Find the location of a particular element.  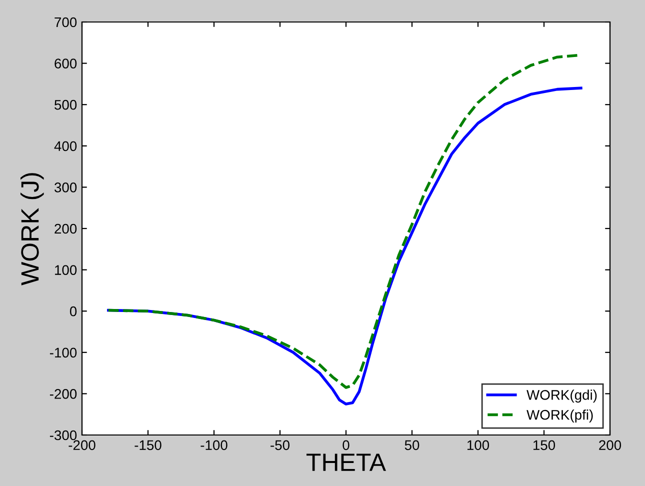

x-tick-label: 150 is located at coordinates (544, 445).